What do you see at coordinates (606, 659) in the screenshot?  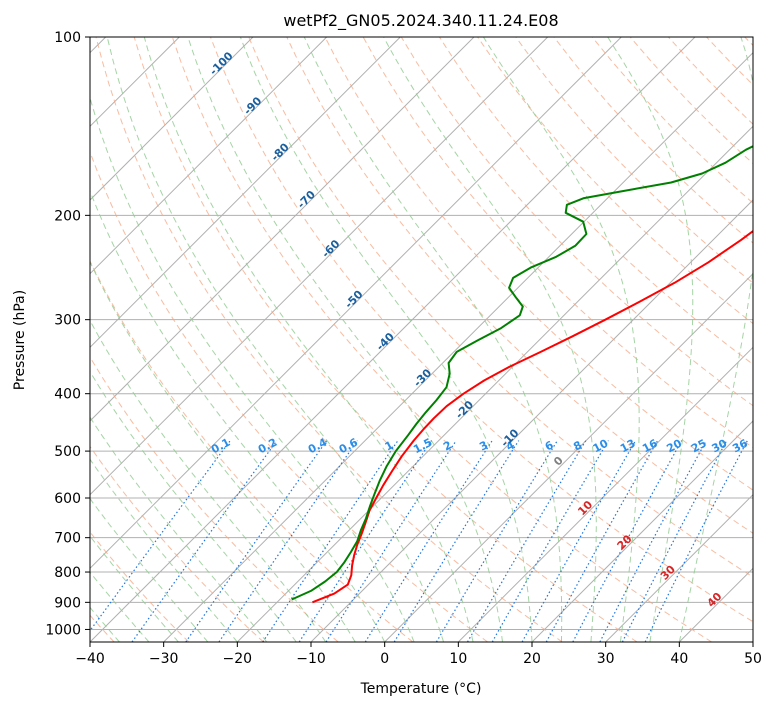 I see `x-tick-label: 30` at bounding box center [606, 659].